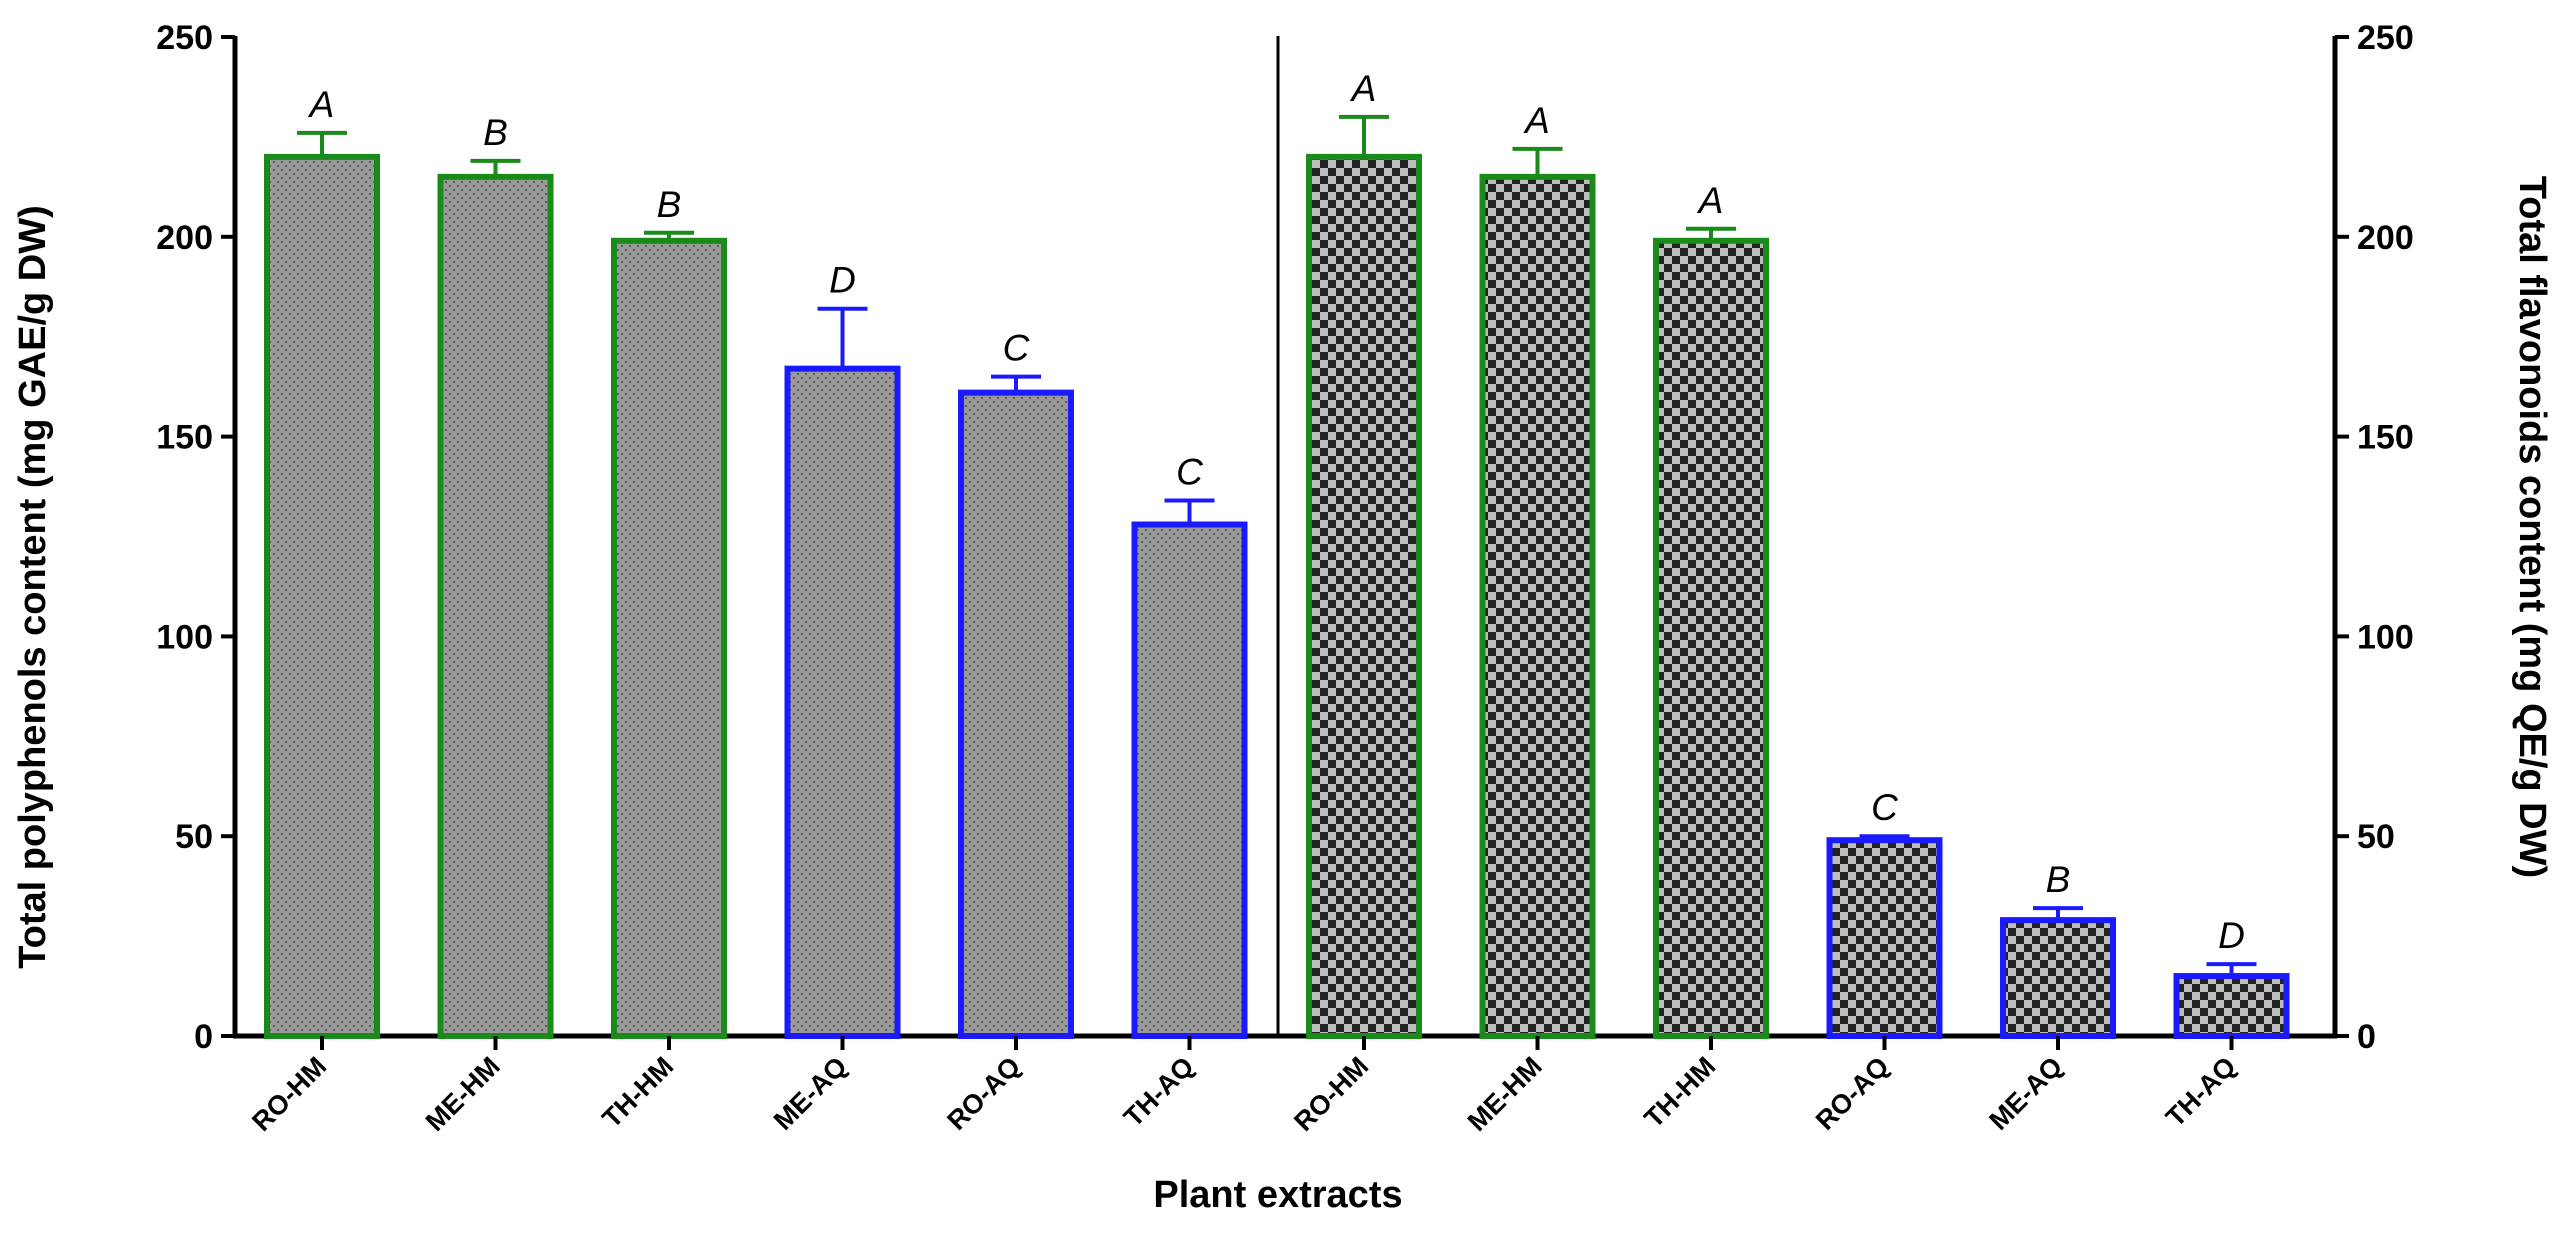 Image resolution: width=2560 pixels, height=1243 pixels. Describe the element at coordinates (2385, 438) in the screenshot. I see `right-y-tick-label: 150` at that location.